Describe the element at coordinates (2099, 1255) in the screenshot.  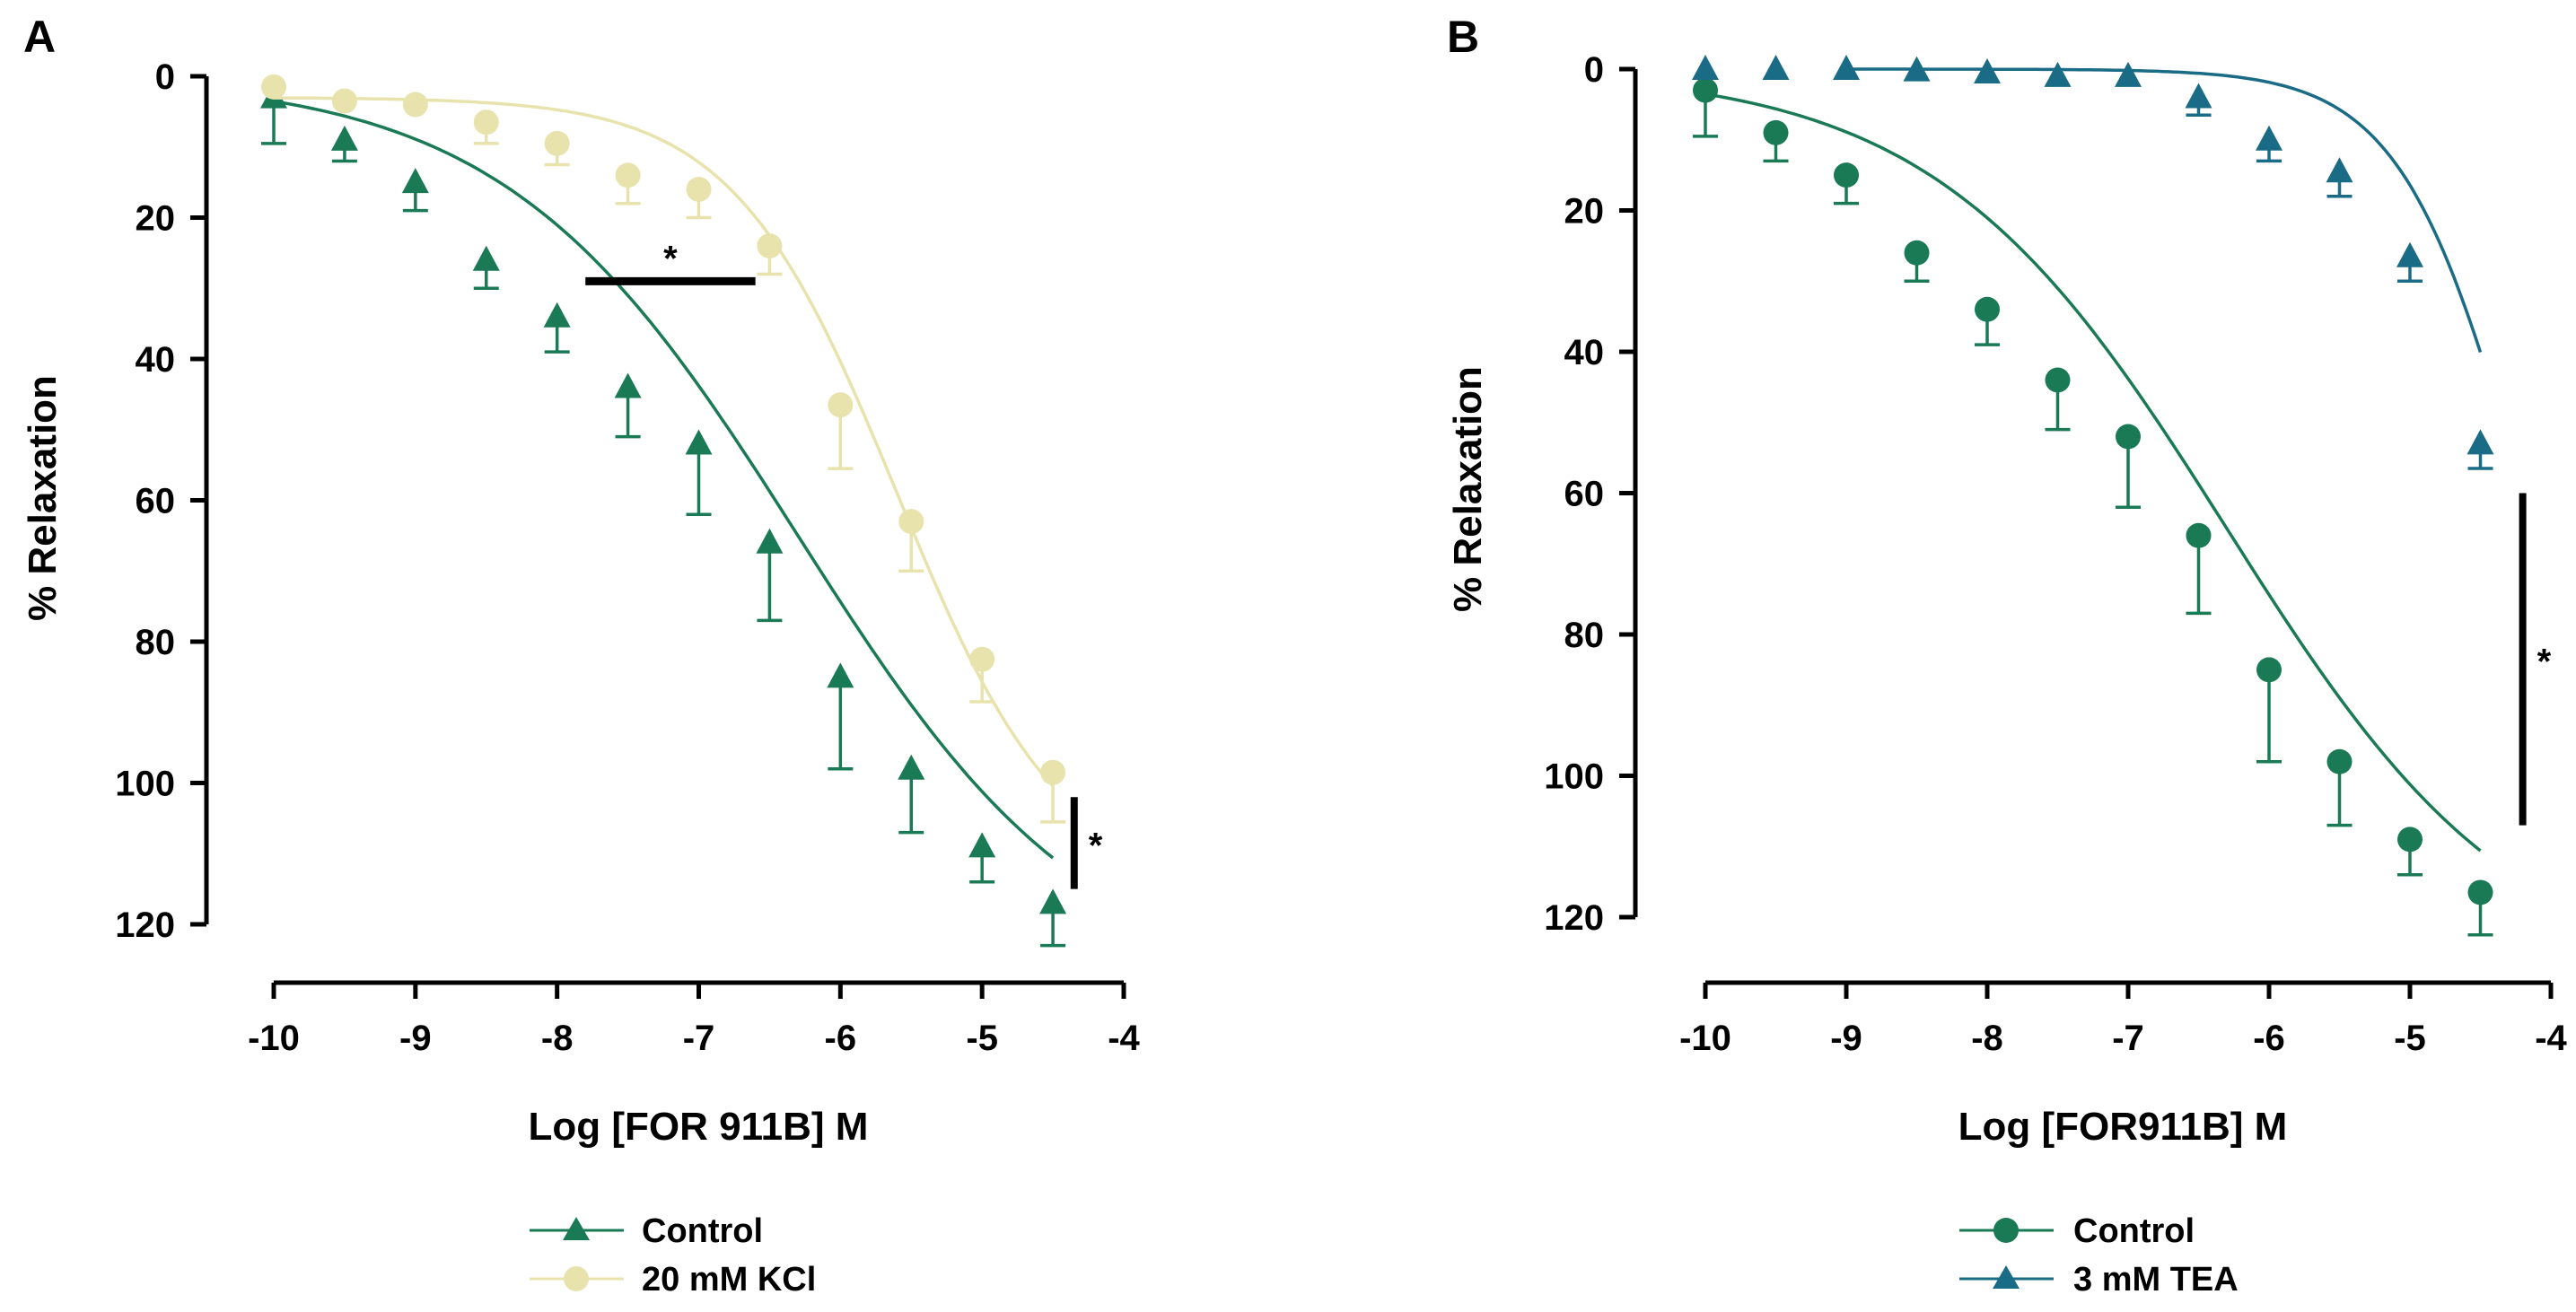
I see `legend-b: Control 3 mM TEA` at that location.